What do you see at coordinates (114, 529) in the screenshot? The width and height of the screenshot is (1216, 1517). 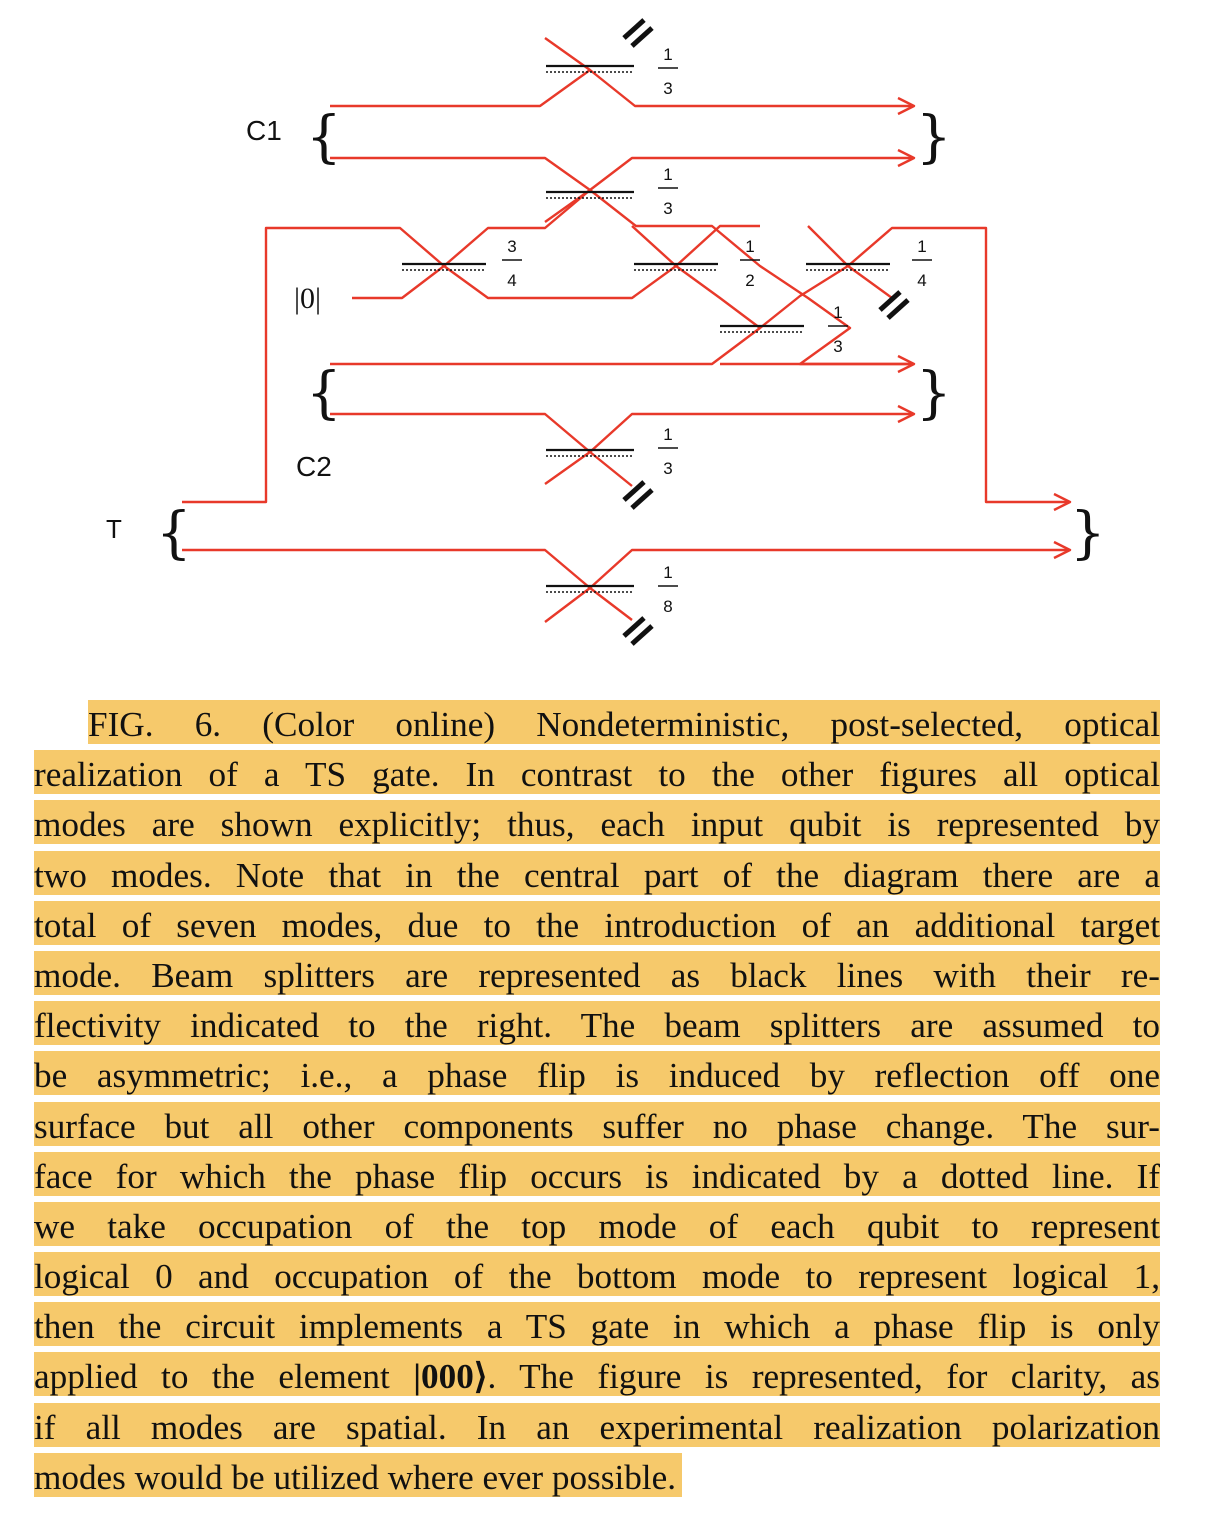 I see `label-t: T` at bounding box center [114, 529].